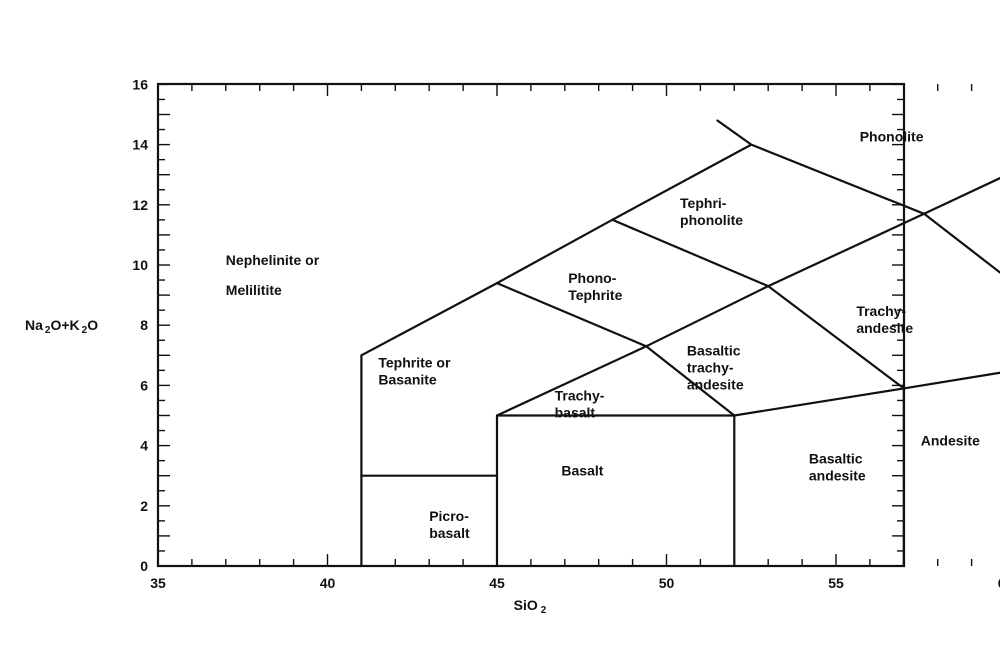  I want to click on field-label-basaltic-andesite: Basaltic andesite, so click(837, 467).